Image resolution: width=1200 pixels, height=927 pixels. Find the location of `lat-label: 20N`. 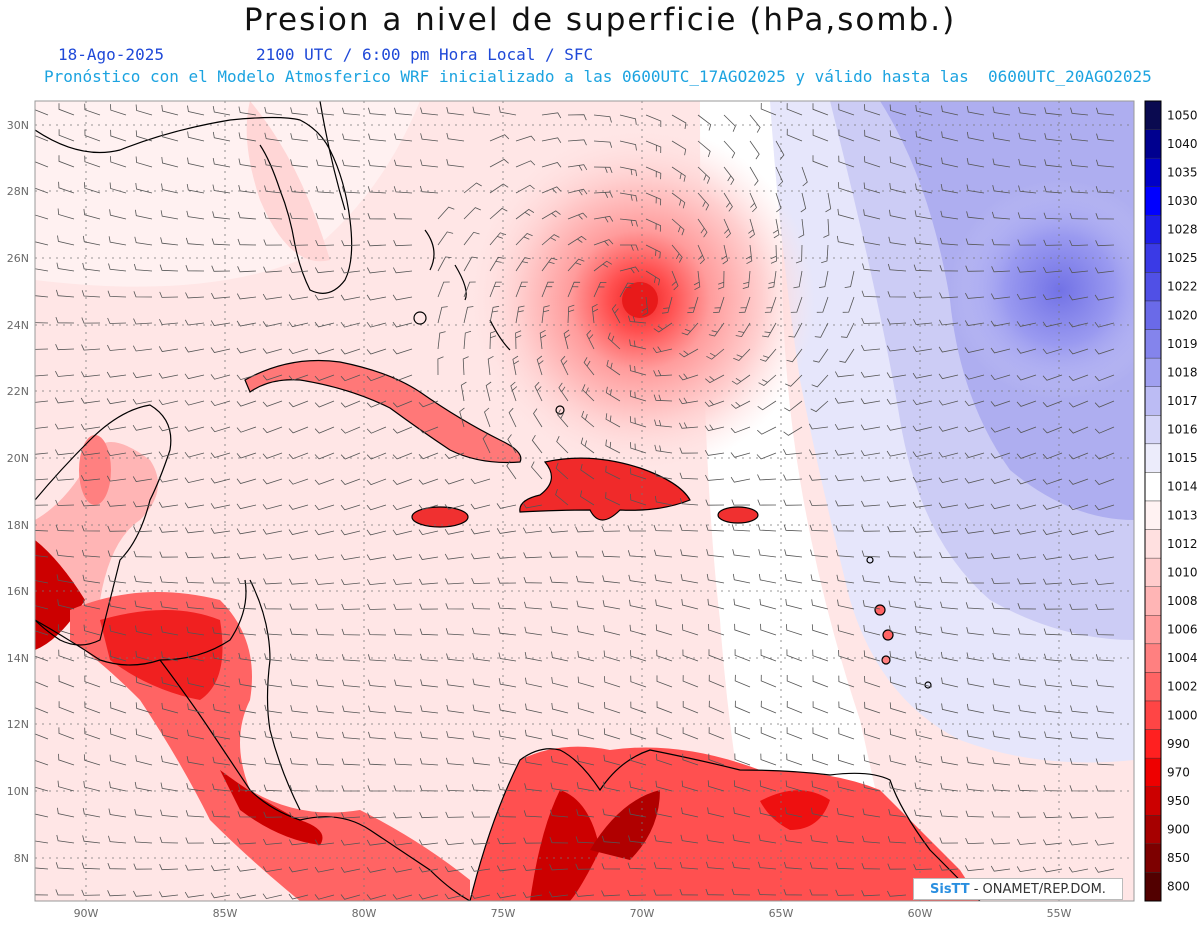

lat-label: 20N is located at coordinates (18, 458).